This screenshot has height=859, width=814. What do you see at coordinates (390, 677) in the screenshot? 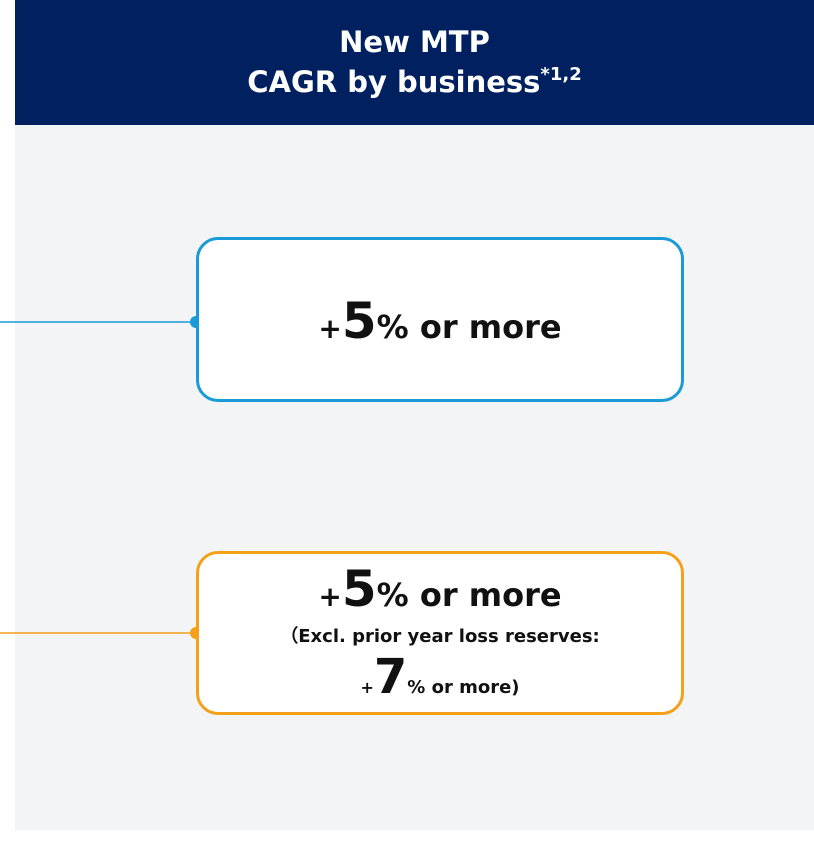
I see `value: 7` at bounding box center [390, 677].